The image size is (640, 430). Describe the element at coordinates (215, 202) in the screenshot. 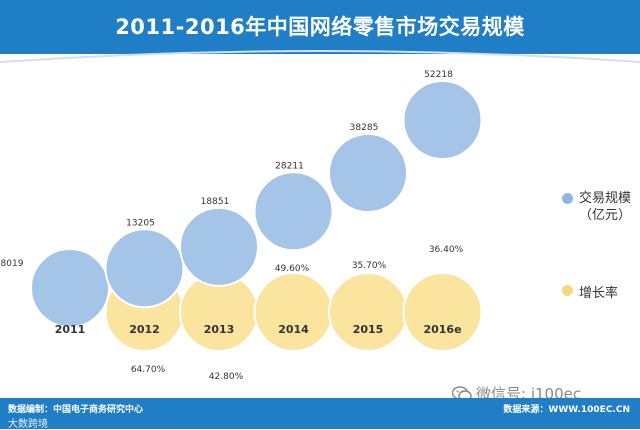

I see `volume-value-label: 18851` at that location.